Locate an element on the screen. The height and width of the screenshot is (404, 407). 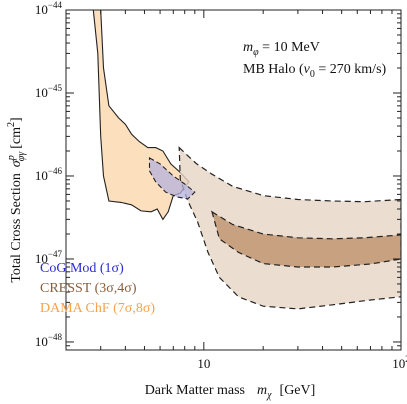
y-tick-label: 10−47 is located at coordinates (49, 257).